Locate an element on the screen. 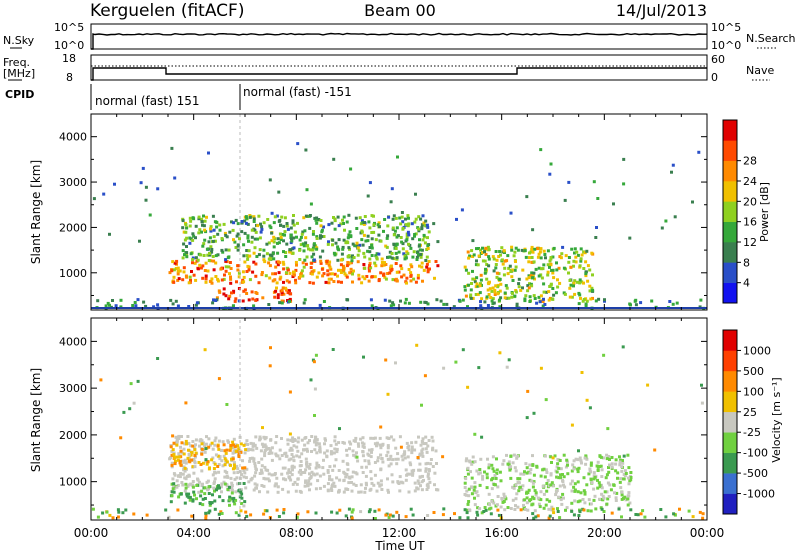 This screenshot has width=800, height=554. velocity-y-tick-label: 1000 is located at coordinates (73, 482).